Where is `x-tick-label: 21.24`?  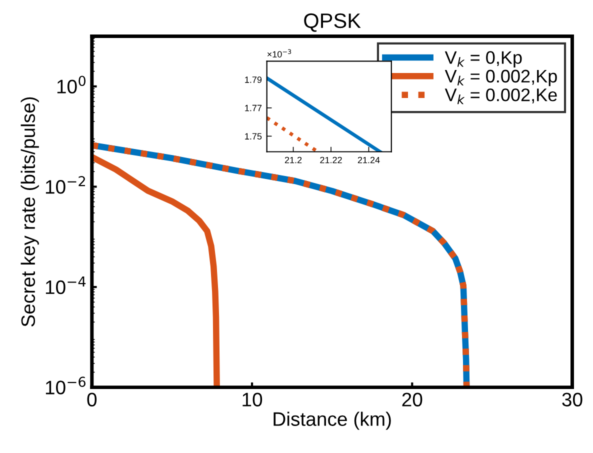 x-tick-label: 21.24 is located at coordinates (369, 160).